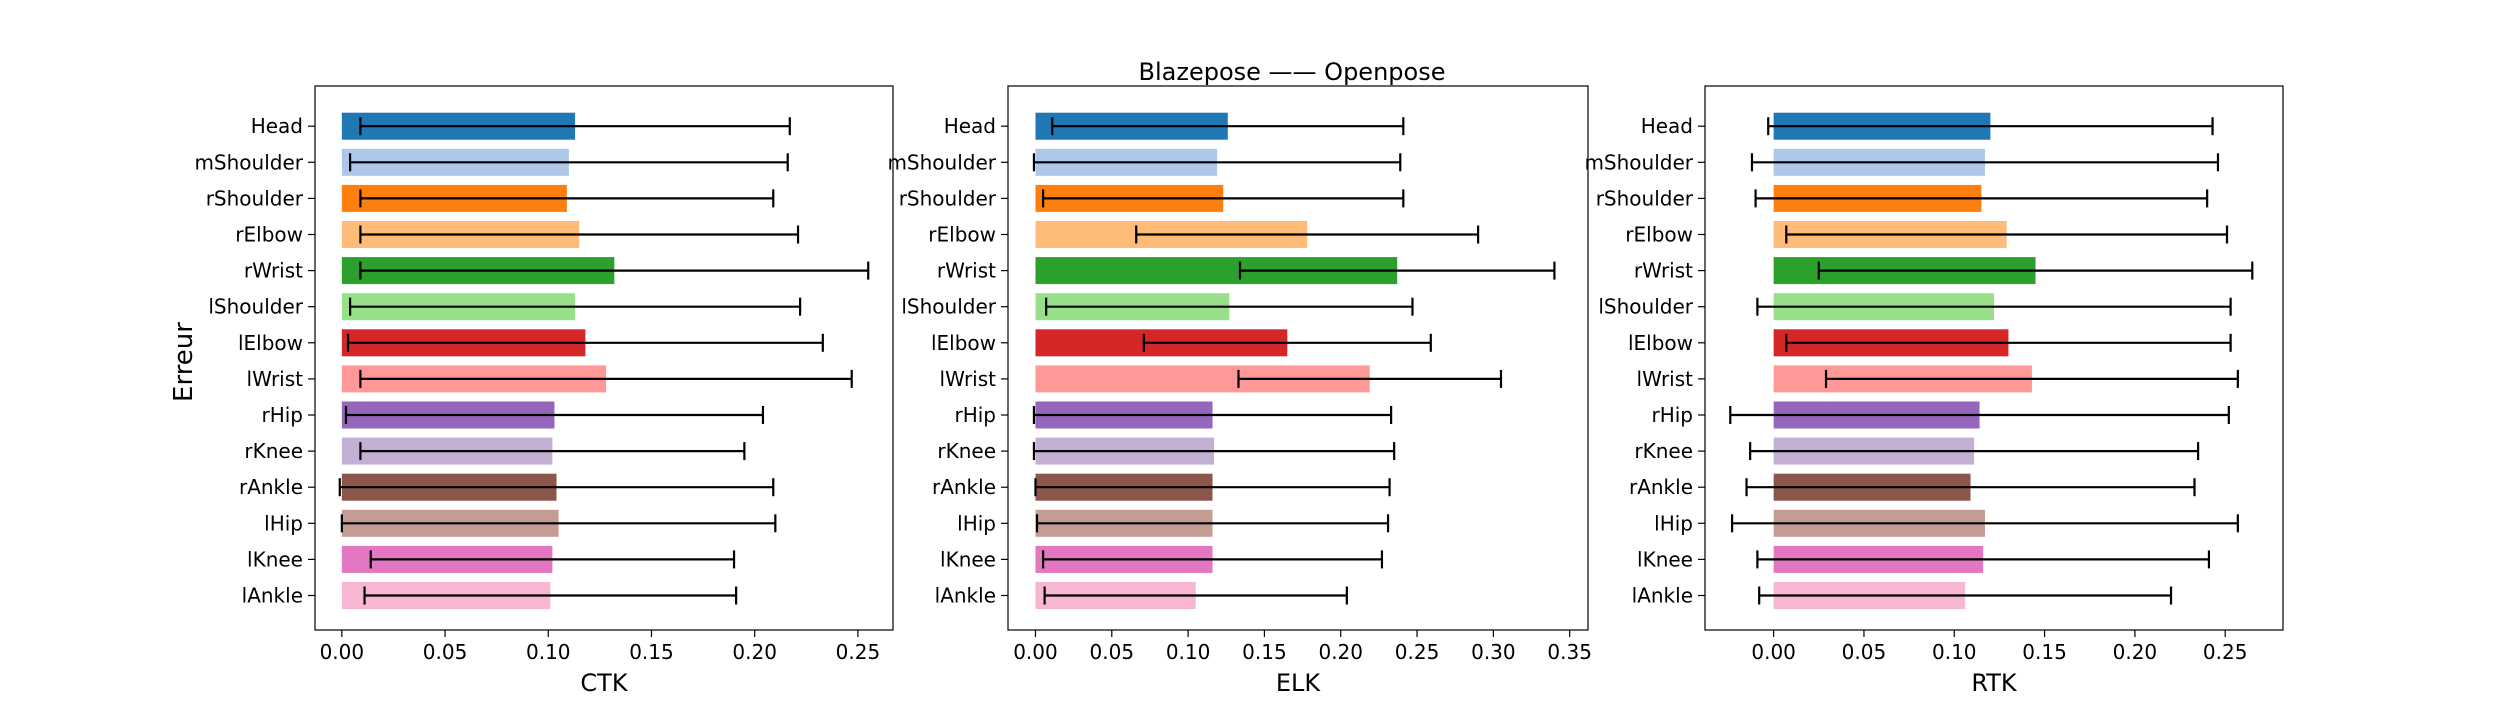  Describe the element at coordinates (858, 652) in the screenshot. I see `x-tick-label: 0.25` at that location.